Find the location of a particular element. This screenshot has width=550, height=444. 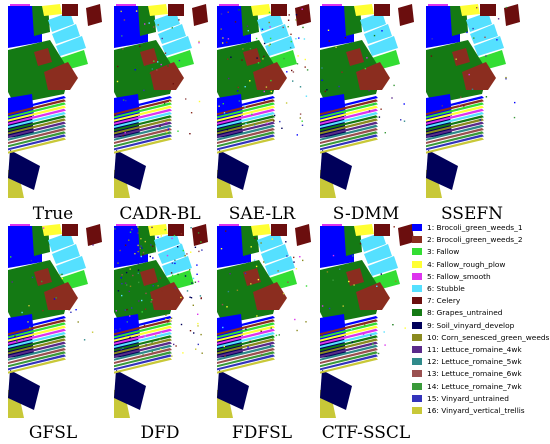

legend-item: 8: Grapes_untrained is located at coordinates (457, 312).